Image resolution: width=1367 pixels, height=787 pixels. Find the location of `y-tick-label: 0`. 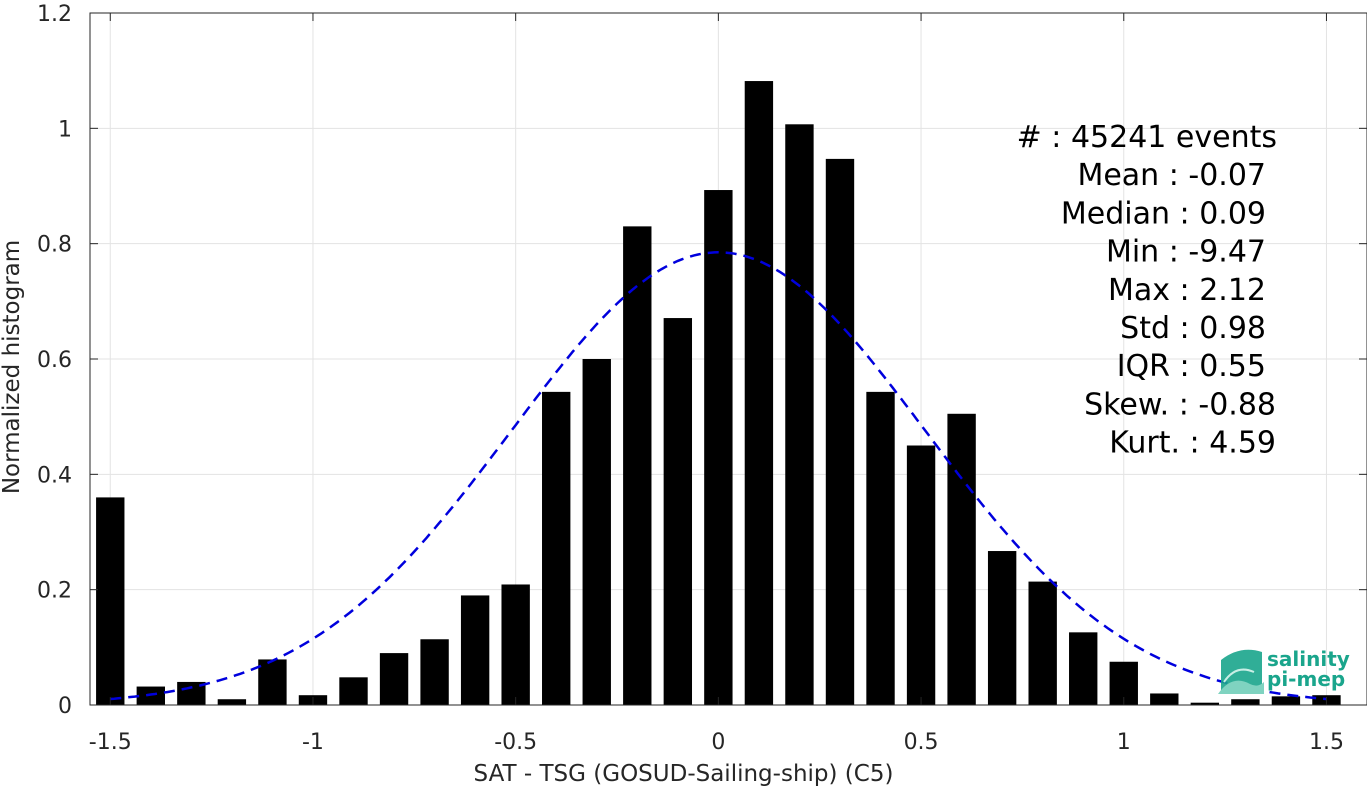

y-tick-label: 0 is located at coordinates (65, 706).